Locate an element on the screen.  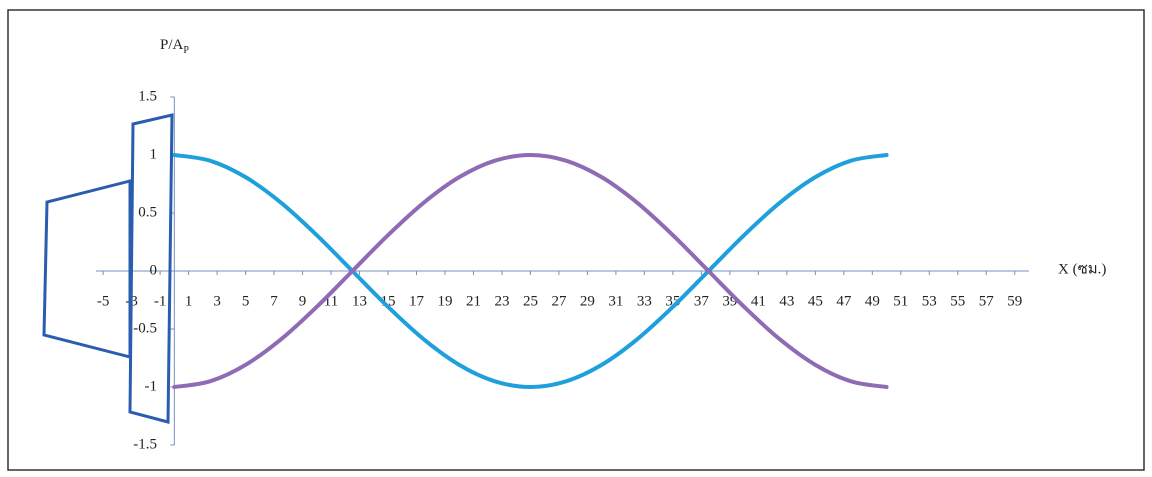
y-tick-label: 1.5 is located at coordinates (147, 96).